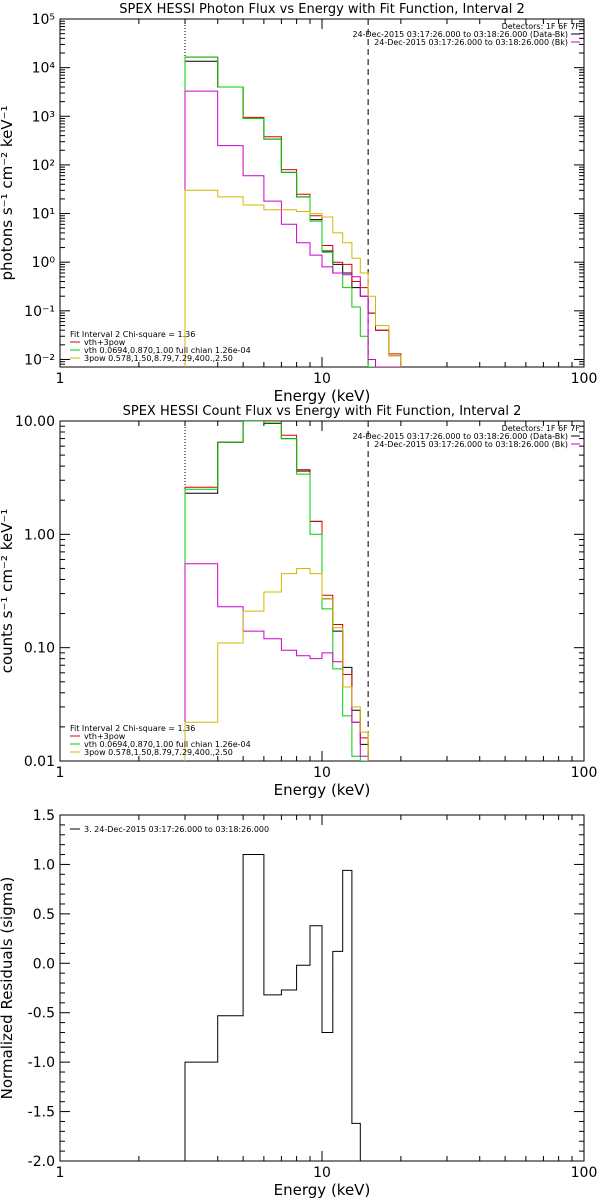 The height and width of the screenshot is (1200, 600). What do you see at coordinates (44, 964) in the screenshot?
I see `y-tick-label: 0.0` at bounding box center [44, 964].